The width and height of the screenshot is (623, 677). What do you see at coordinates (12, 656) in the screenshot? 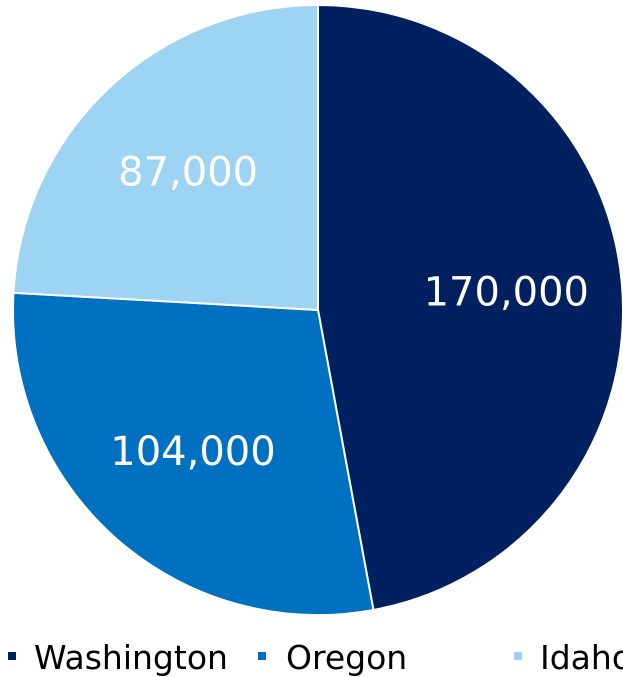
I see `legend-swatch-washington` at bounding box center [12, 656].